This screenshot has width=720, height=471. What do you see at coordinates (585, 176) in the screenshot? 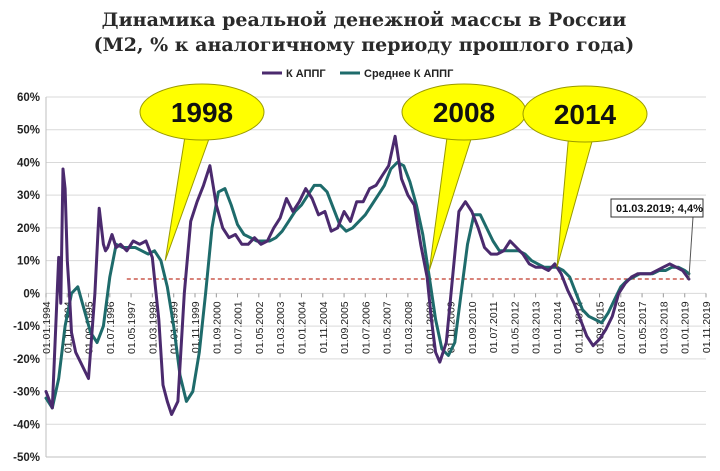
I see `callout-2014: 2014` at bounding box center [585, 176].